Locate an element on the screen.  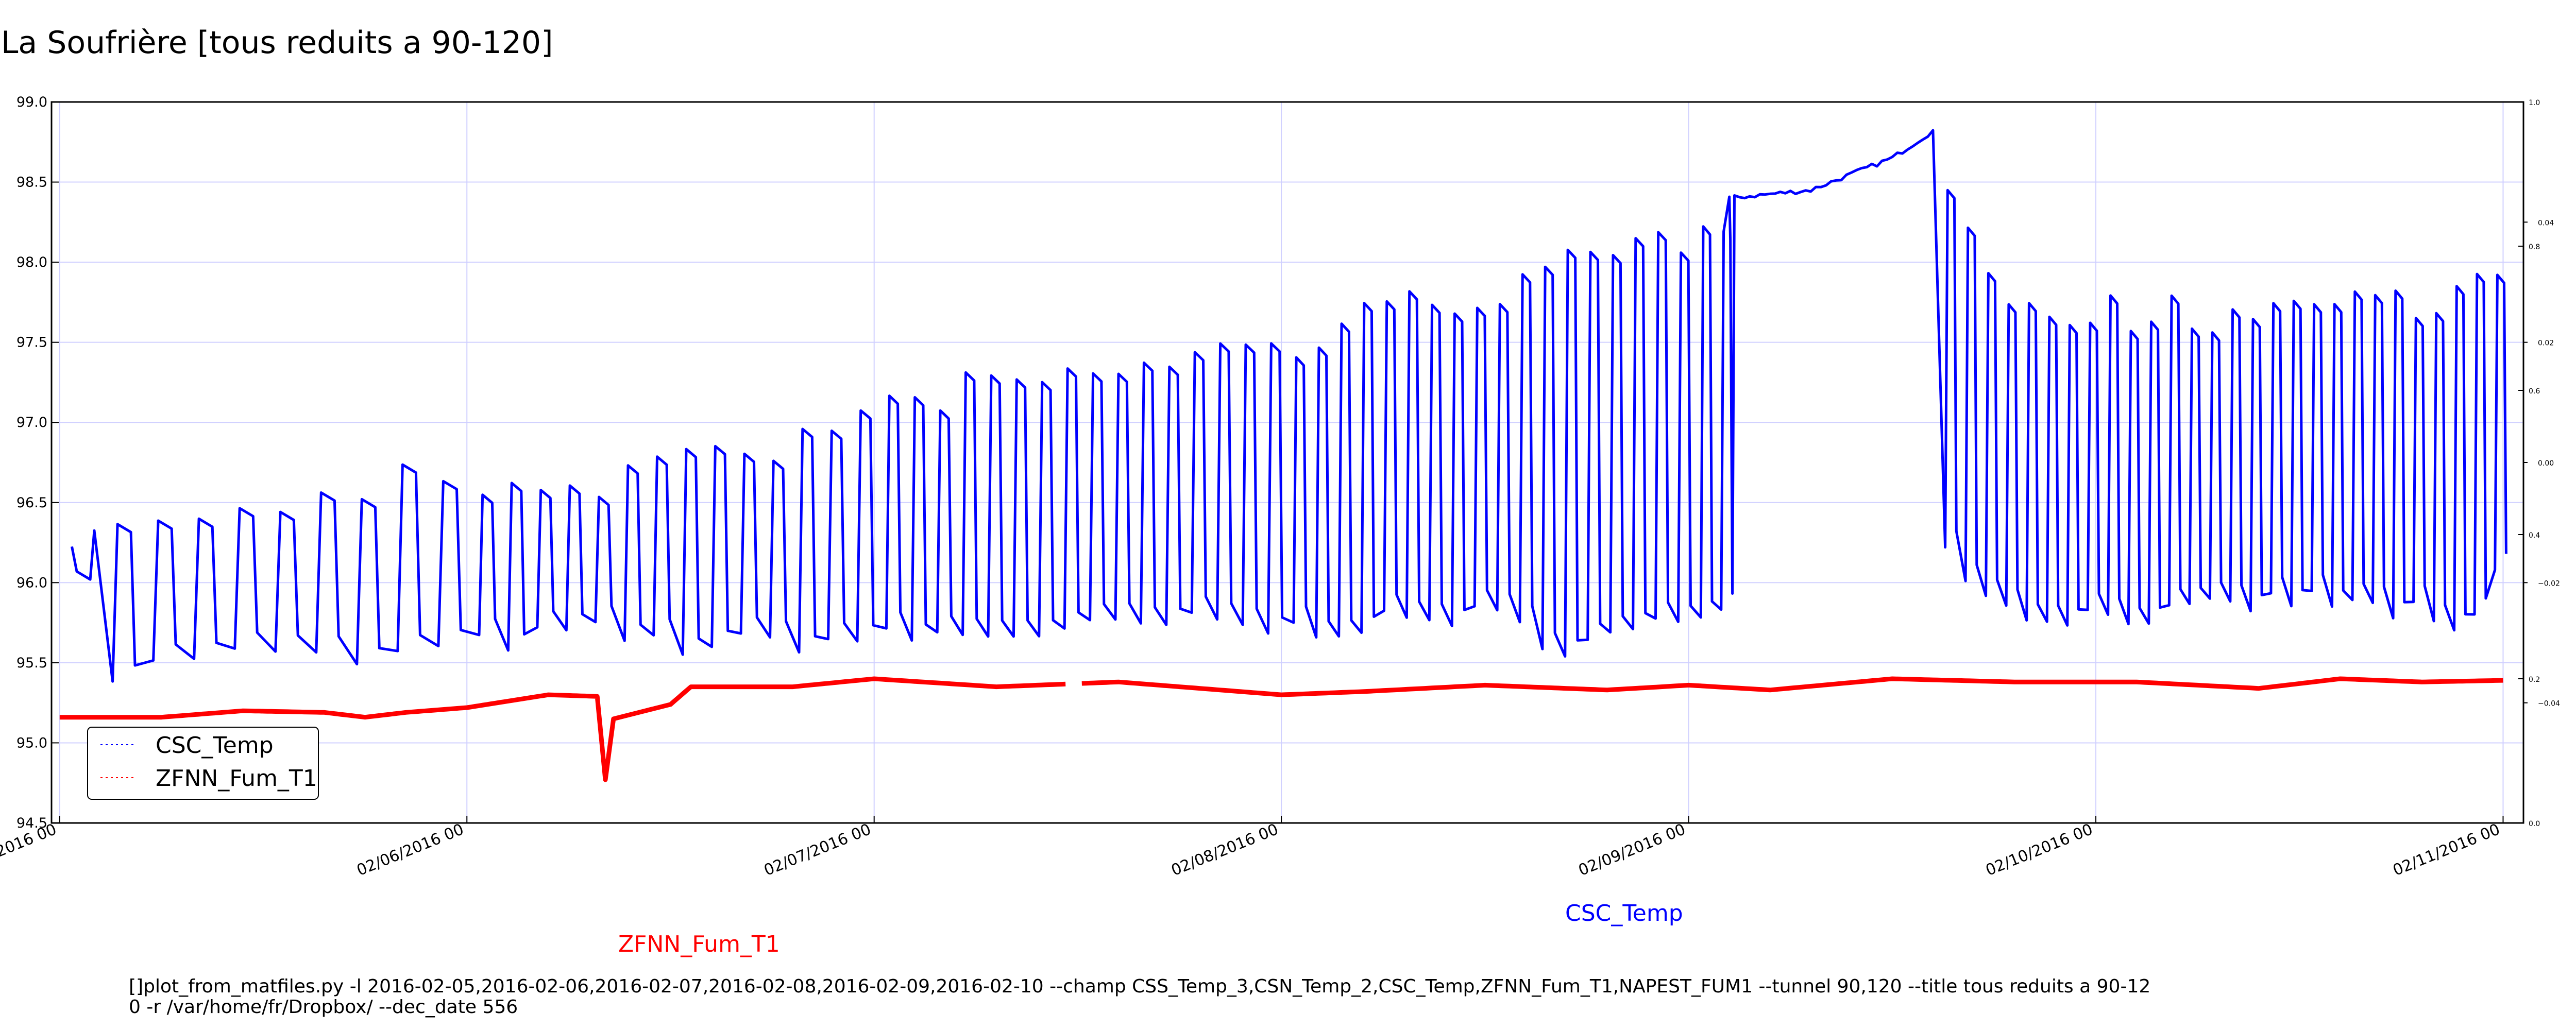
zfnn-series-label: ZFNN_Fum_T1 is located at coordinates (699, 944).